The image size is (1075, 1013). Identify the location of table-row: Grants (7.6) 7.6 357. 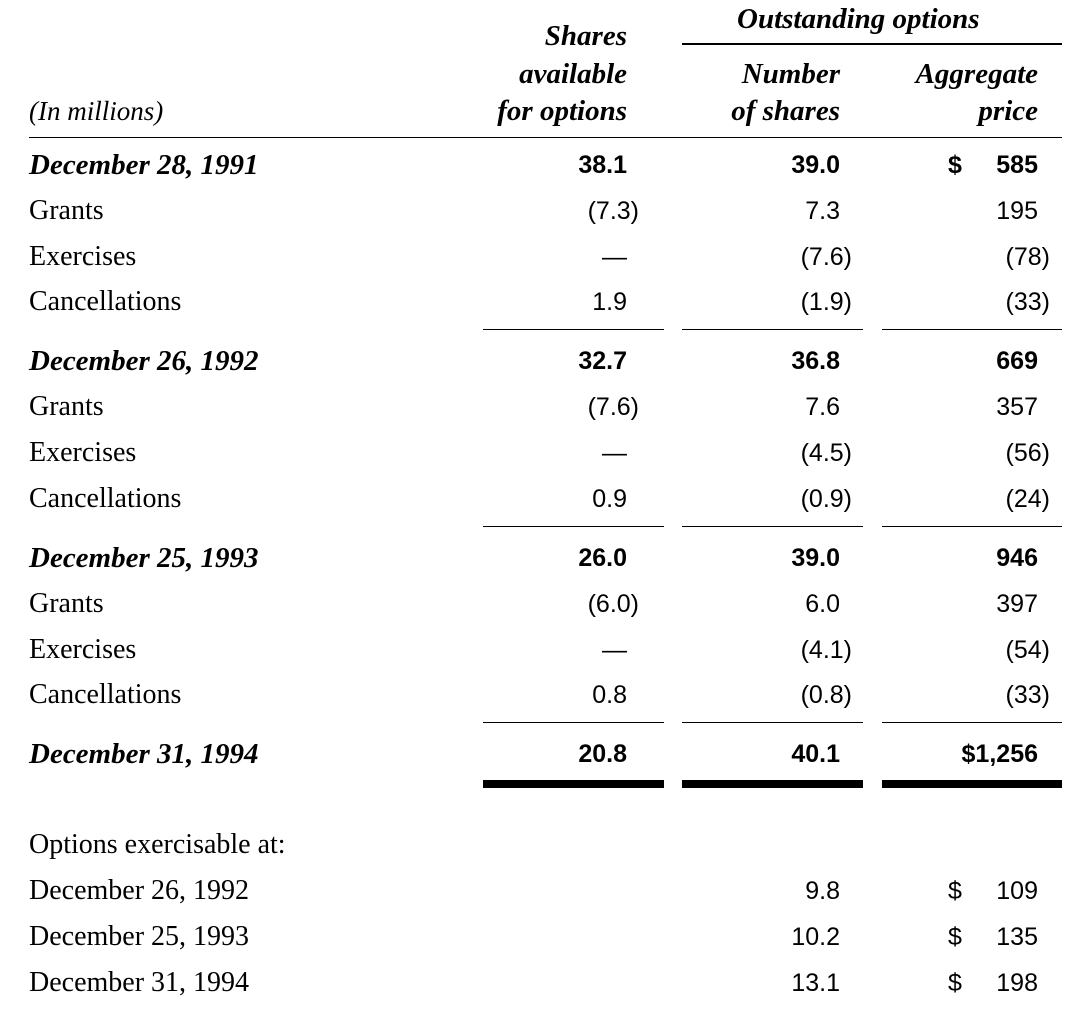
(537, 407).